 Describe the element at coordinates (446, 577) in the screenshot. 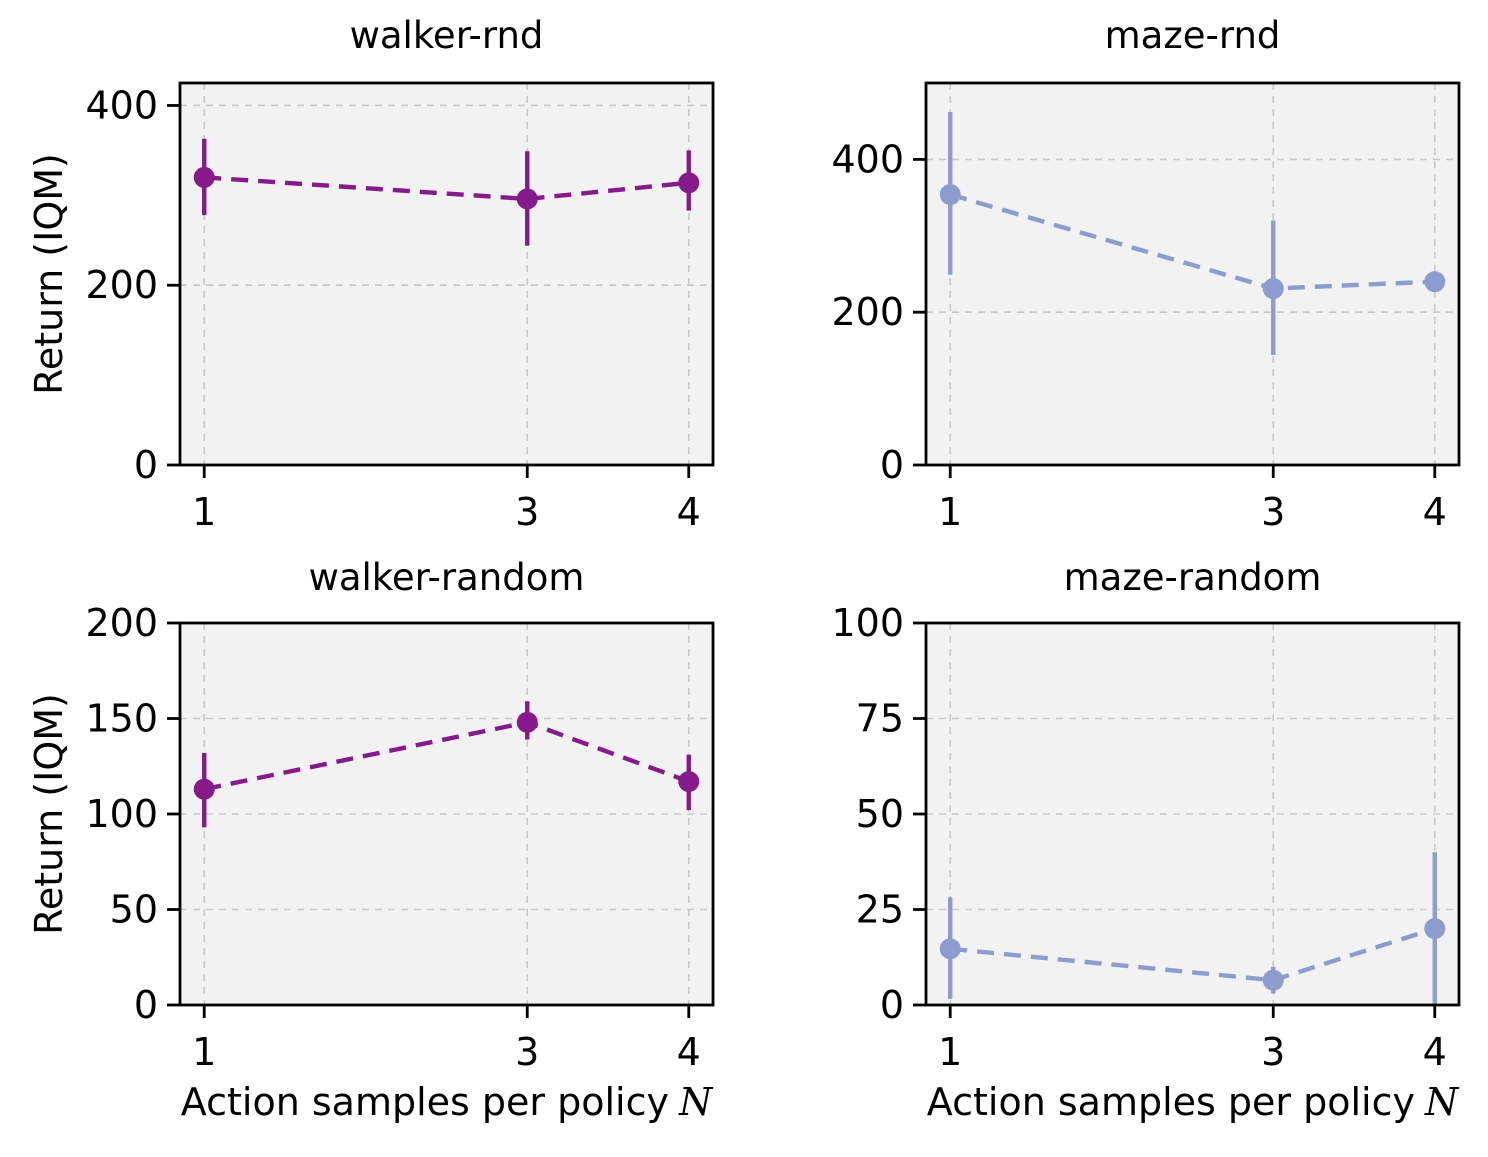

I see `subplot-title-walker-random: walker-random` at that location.